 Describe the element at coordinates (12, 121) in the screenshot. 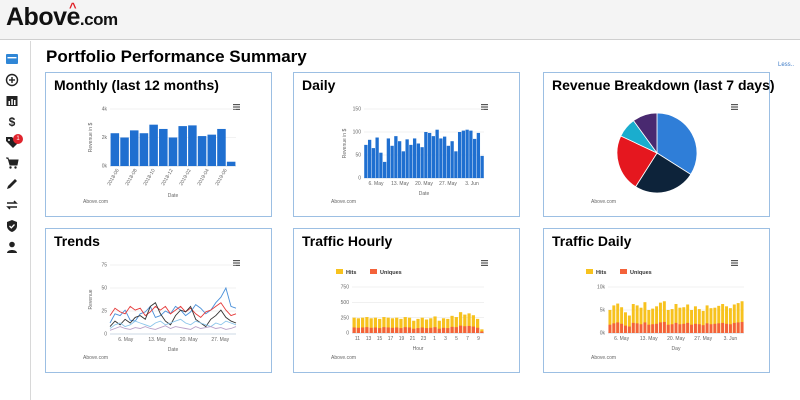

I see `dollar-icon: $` at that location.